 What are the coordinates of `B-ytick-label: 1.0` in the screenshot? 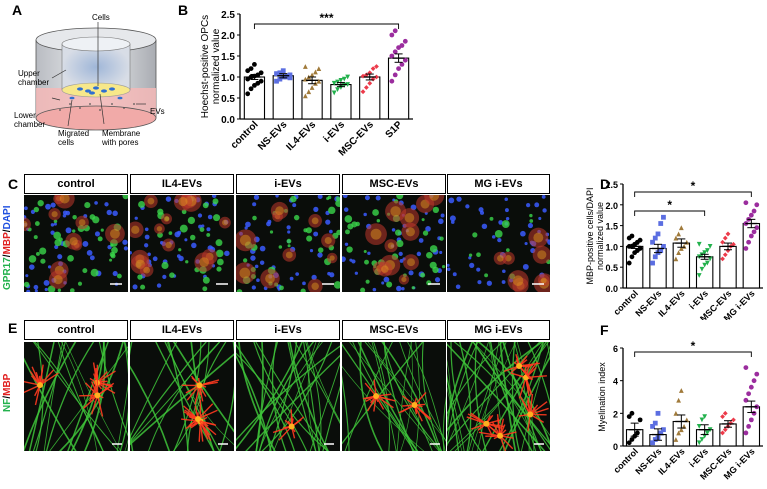 It's located at (228, 78).